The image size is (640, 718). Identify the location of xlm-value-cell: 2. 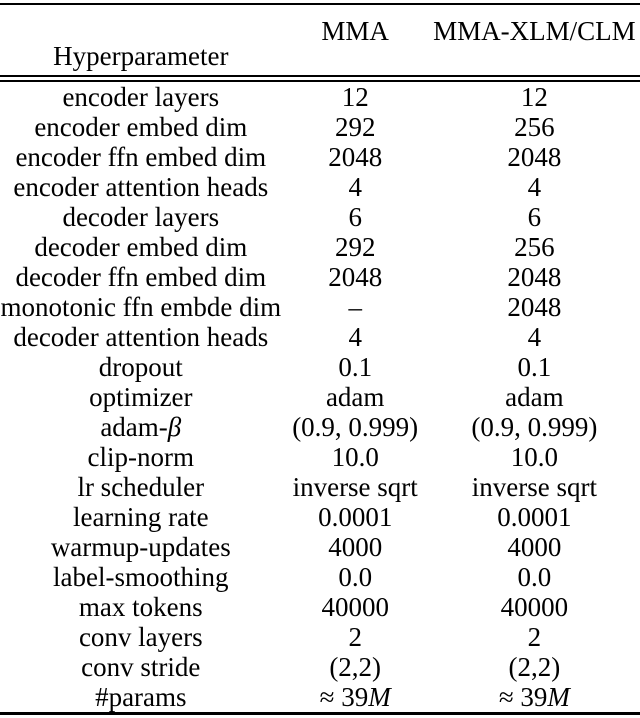
(534, 637).